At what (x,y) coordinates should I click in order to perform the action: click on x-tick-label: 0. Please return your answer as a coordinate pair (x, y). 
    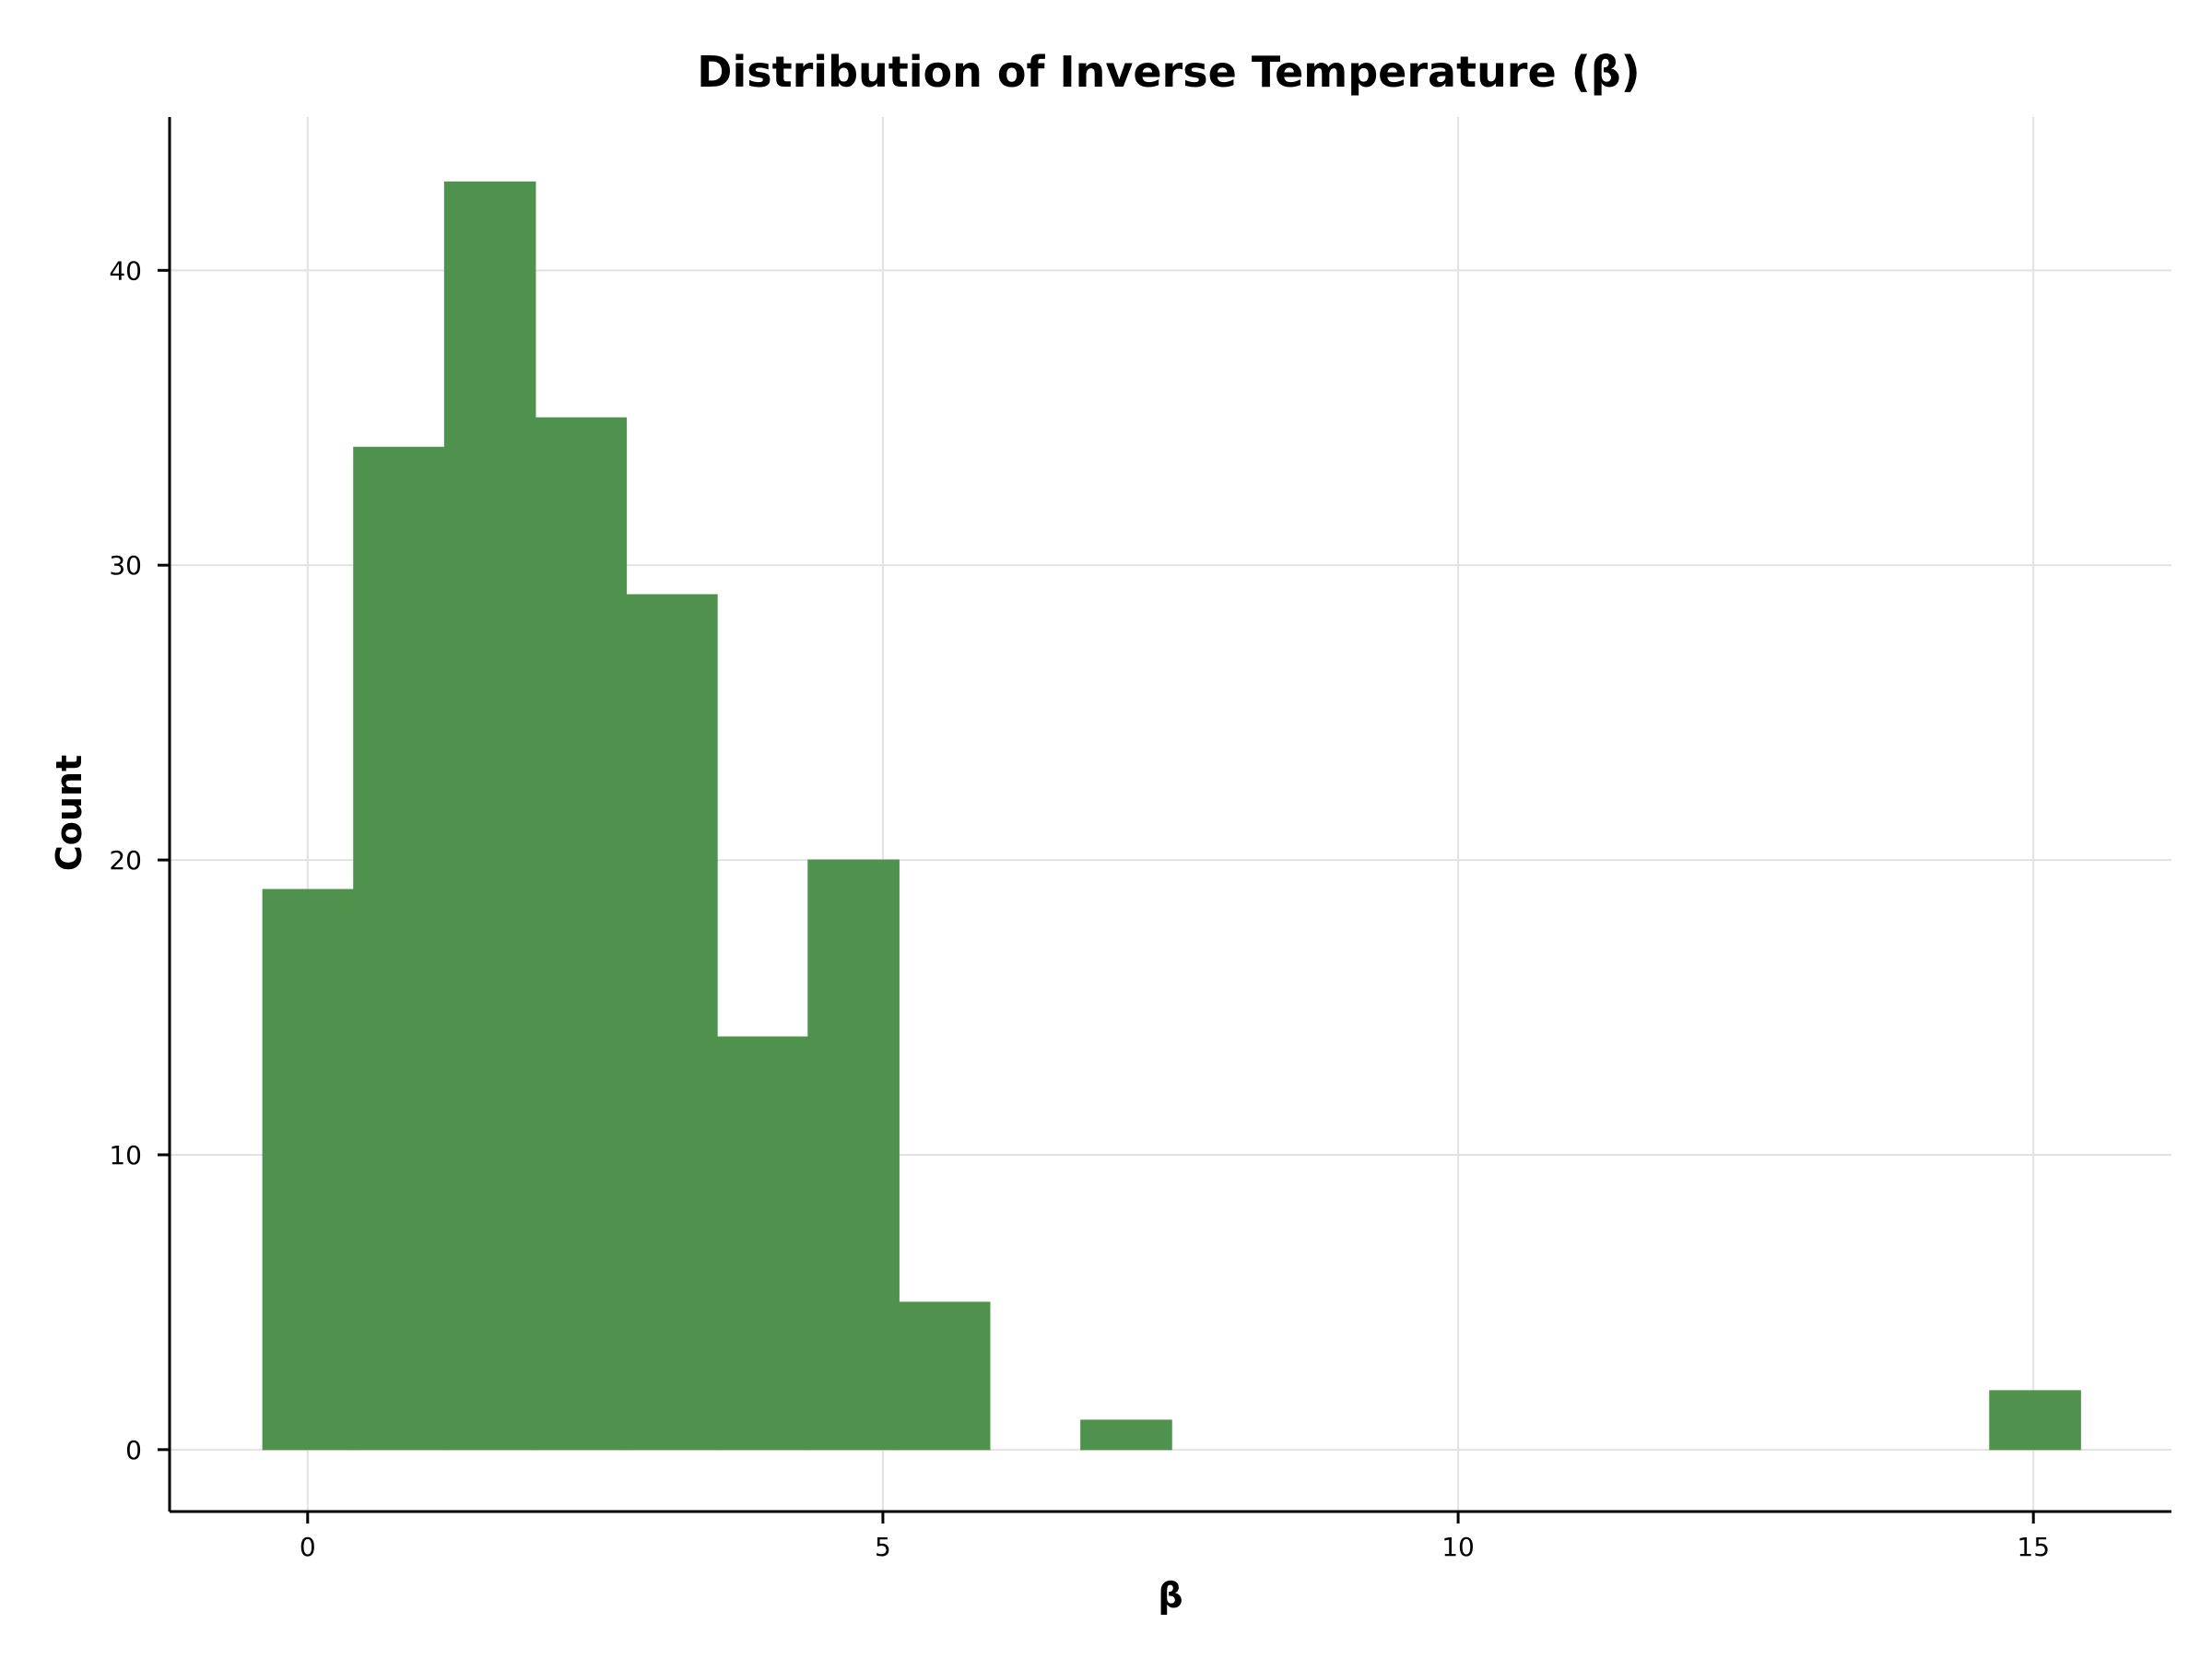
    Looking at the image, I should click on (308, 1547).